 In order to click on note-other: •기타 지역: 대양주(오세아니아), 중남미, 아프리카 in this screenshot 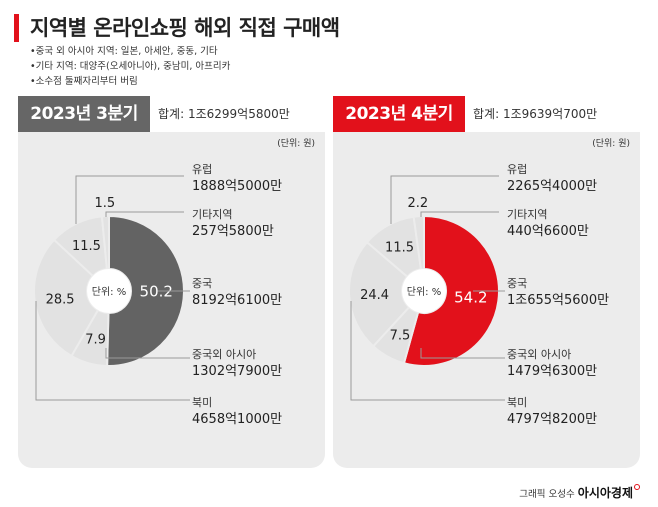, I will do `click(130, 66)`.